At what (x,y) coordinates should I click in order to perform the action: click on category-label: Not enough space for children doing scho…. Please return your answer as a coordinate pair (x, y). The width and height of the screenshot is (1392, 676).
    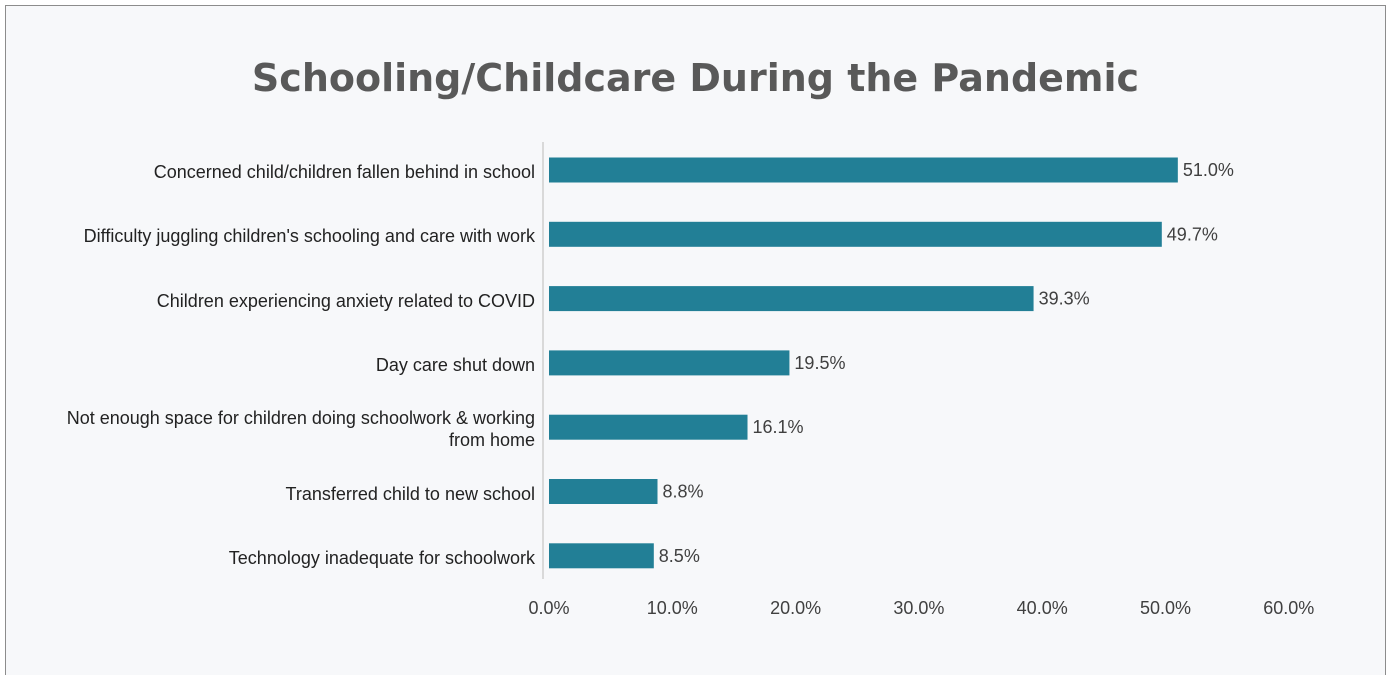
    Looking at the image, I should click on (300, 429).